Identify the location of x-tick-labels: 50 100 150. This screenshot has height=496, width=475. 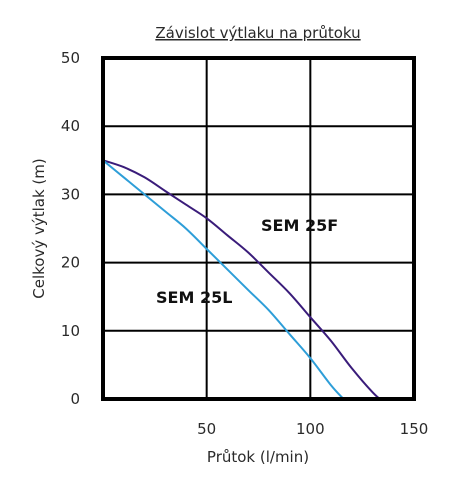
(312, 429).